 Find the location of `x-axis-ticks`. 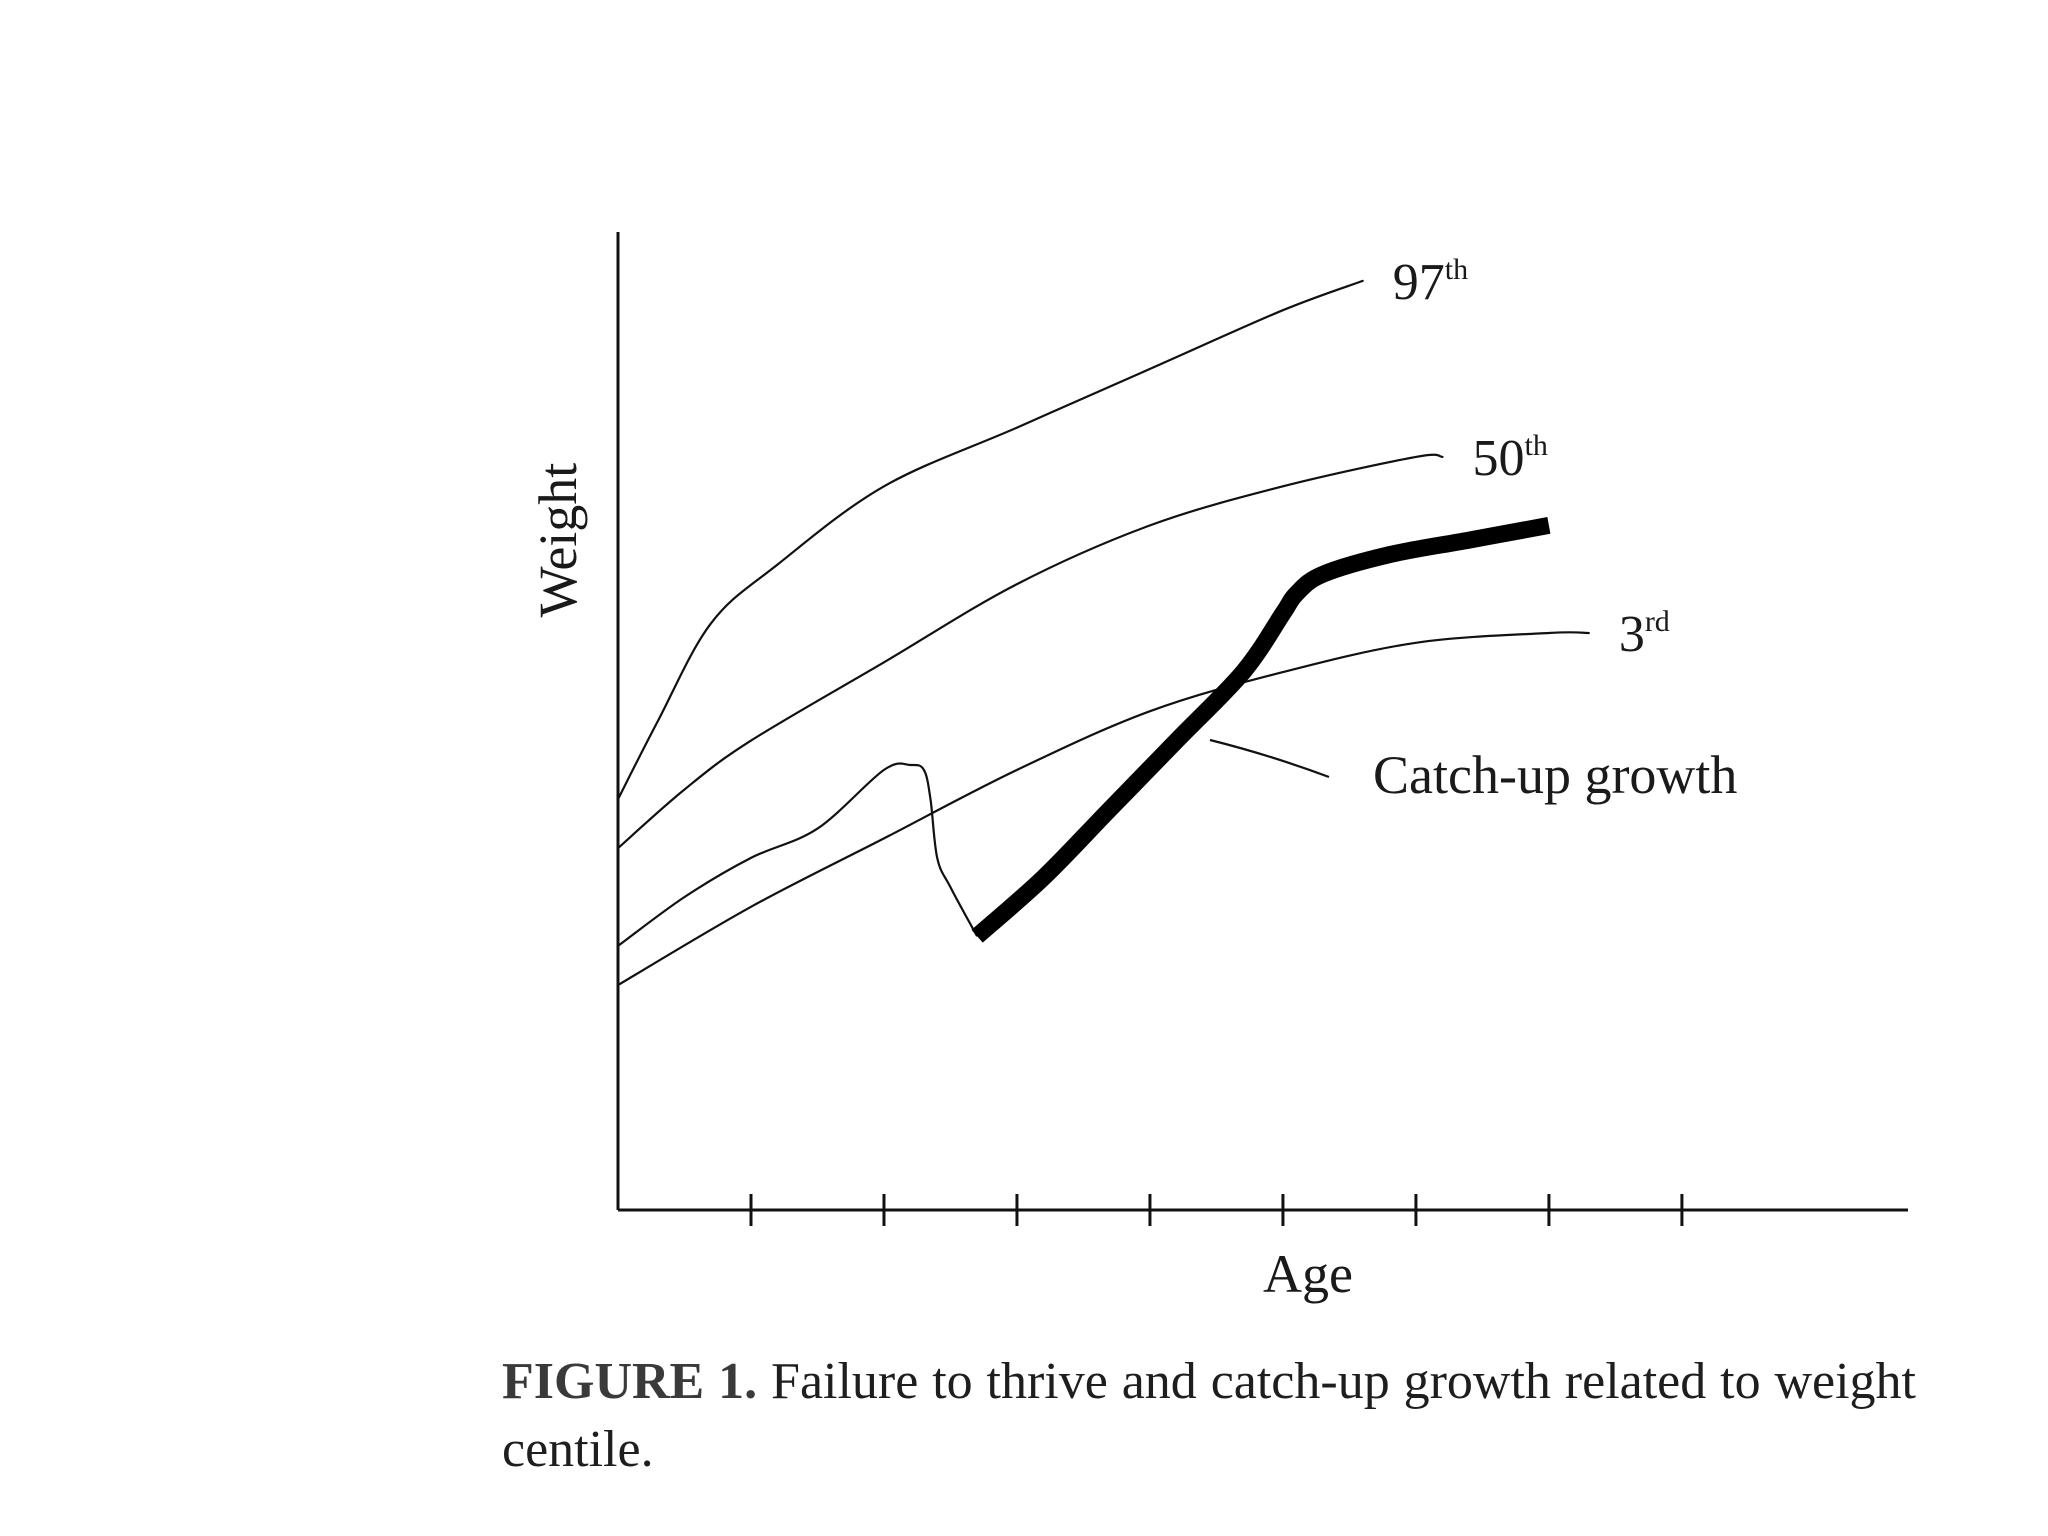

x-axis-ticks is located at coordinates (1216, 1210).